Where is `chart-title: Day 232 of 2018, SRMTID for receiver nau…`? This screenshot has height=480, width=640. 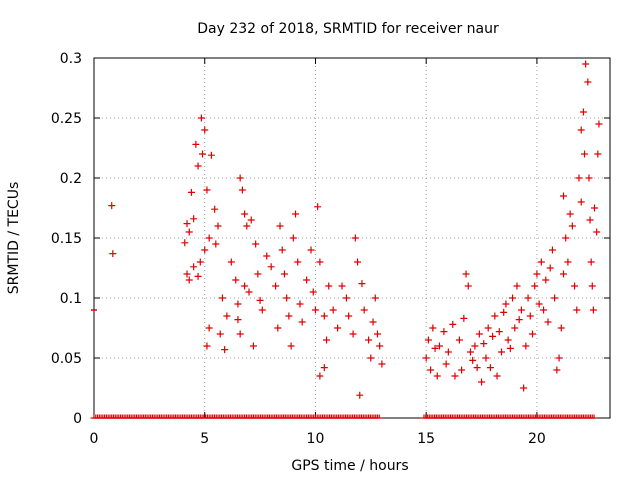 chart-title: Day 232 of 2018, SRMTID for receiver nau… is located at coordinates (348, 29).